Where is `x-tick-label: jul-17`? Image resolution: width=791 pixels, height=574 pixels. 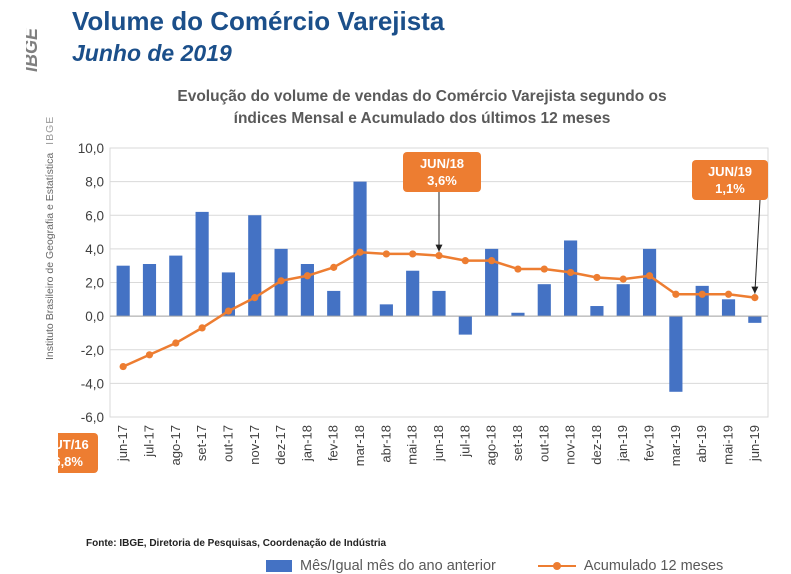 x-tick-label: jul-17 is located at coordinates (148, 441).